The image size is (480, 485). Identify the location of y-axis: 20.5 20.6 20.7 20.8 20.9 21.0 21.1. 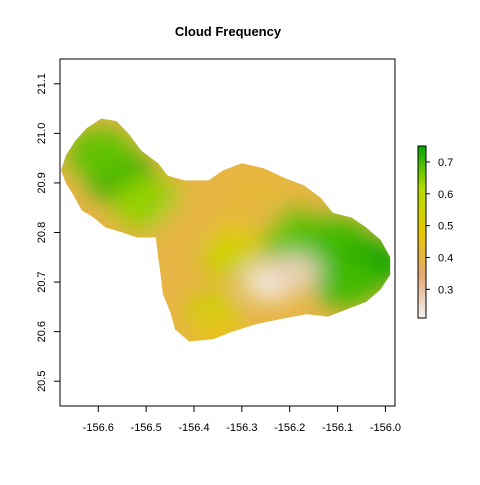
(48, 232).